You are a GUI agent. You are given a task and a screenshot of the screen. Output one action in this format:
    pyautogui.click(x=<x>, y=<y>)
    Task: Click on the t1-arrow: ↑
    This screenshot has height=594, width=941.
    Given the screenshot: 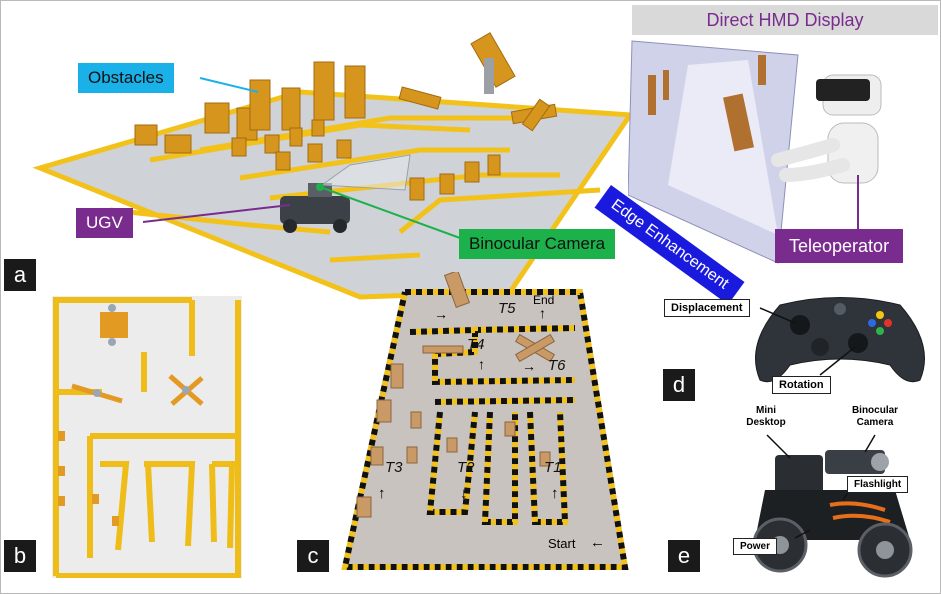 What is the action you would take?
    pyautogui.click(x=555, y=493)
    